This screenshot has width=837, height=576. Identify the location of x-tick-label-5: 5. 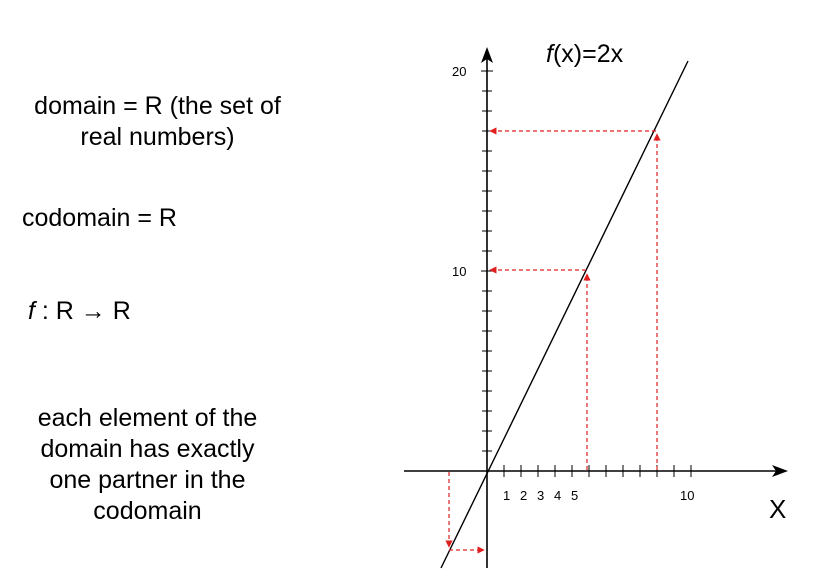
(574, 495).